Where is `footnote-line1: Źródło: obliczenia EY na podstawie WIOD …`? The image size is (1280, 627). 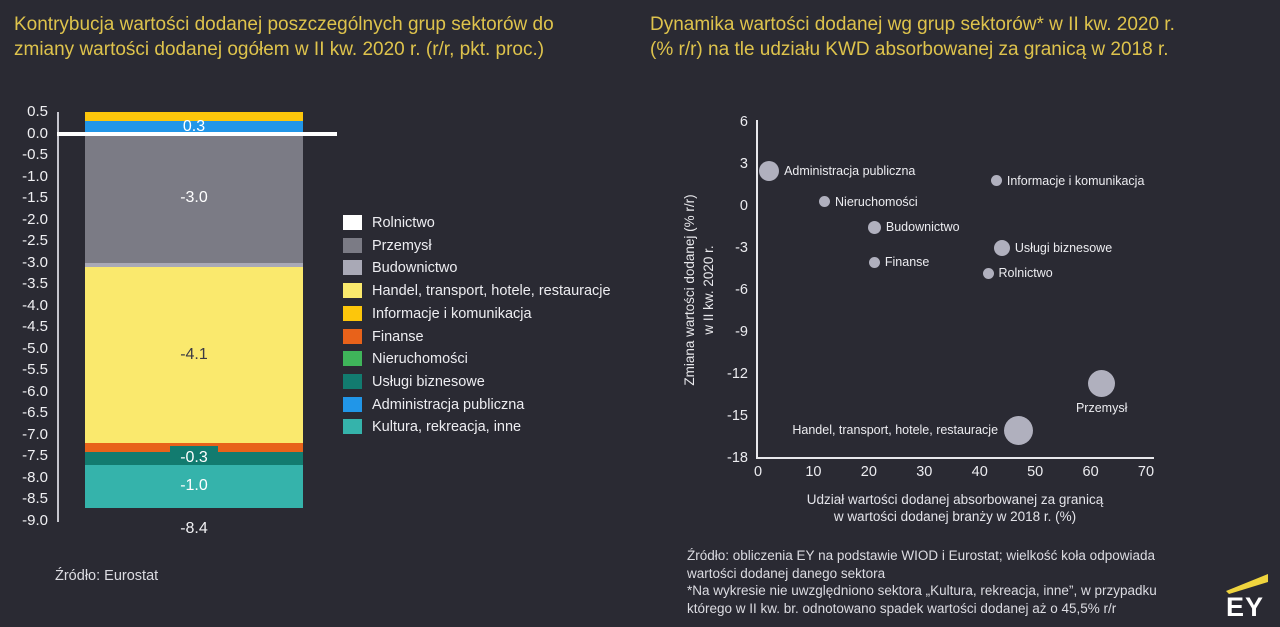 footnote-line1: Źródło: obliczenia EY na podstawie WIOD … is located at coordinates (921, 555).